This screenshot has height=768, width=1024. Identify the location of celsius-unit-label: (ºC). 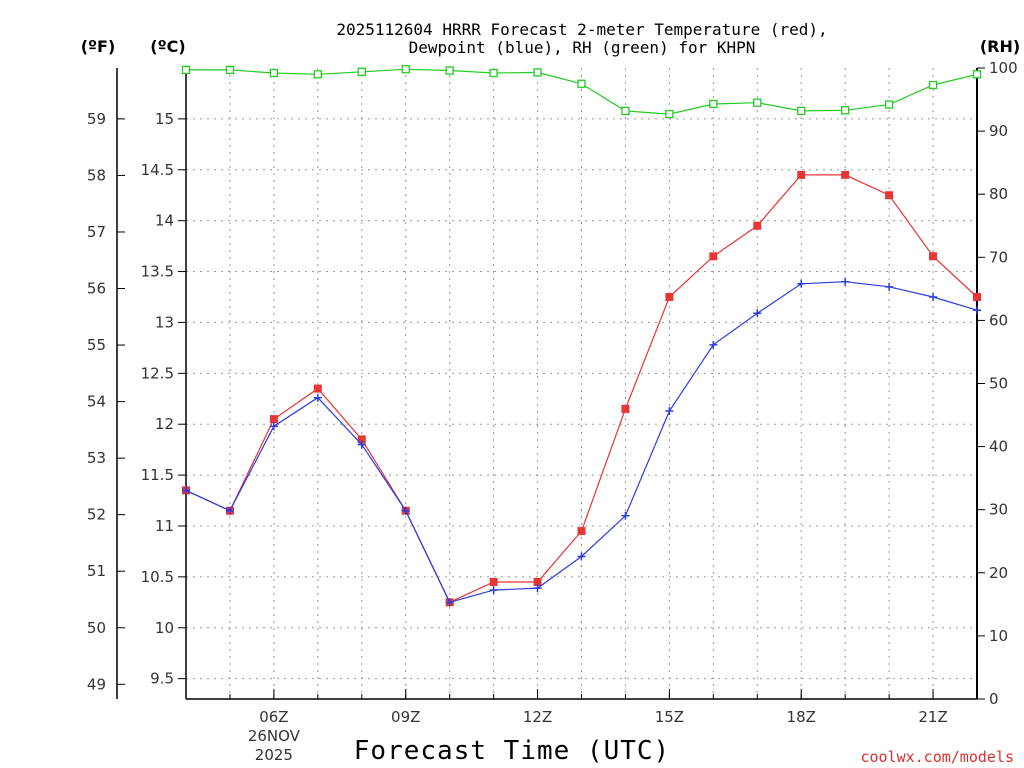
(167, 46).